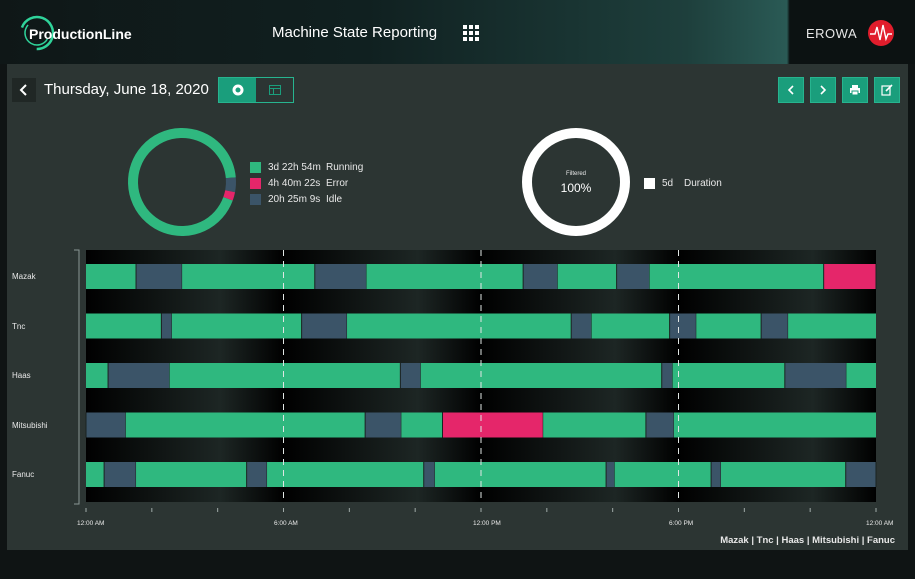 This screenshot has width=915, height=579. What do you see at coordinates (540, 276) in the screenshot?
I see `segment-mazak-5-idle` at bounding box center [540, 276].